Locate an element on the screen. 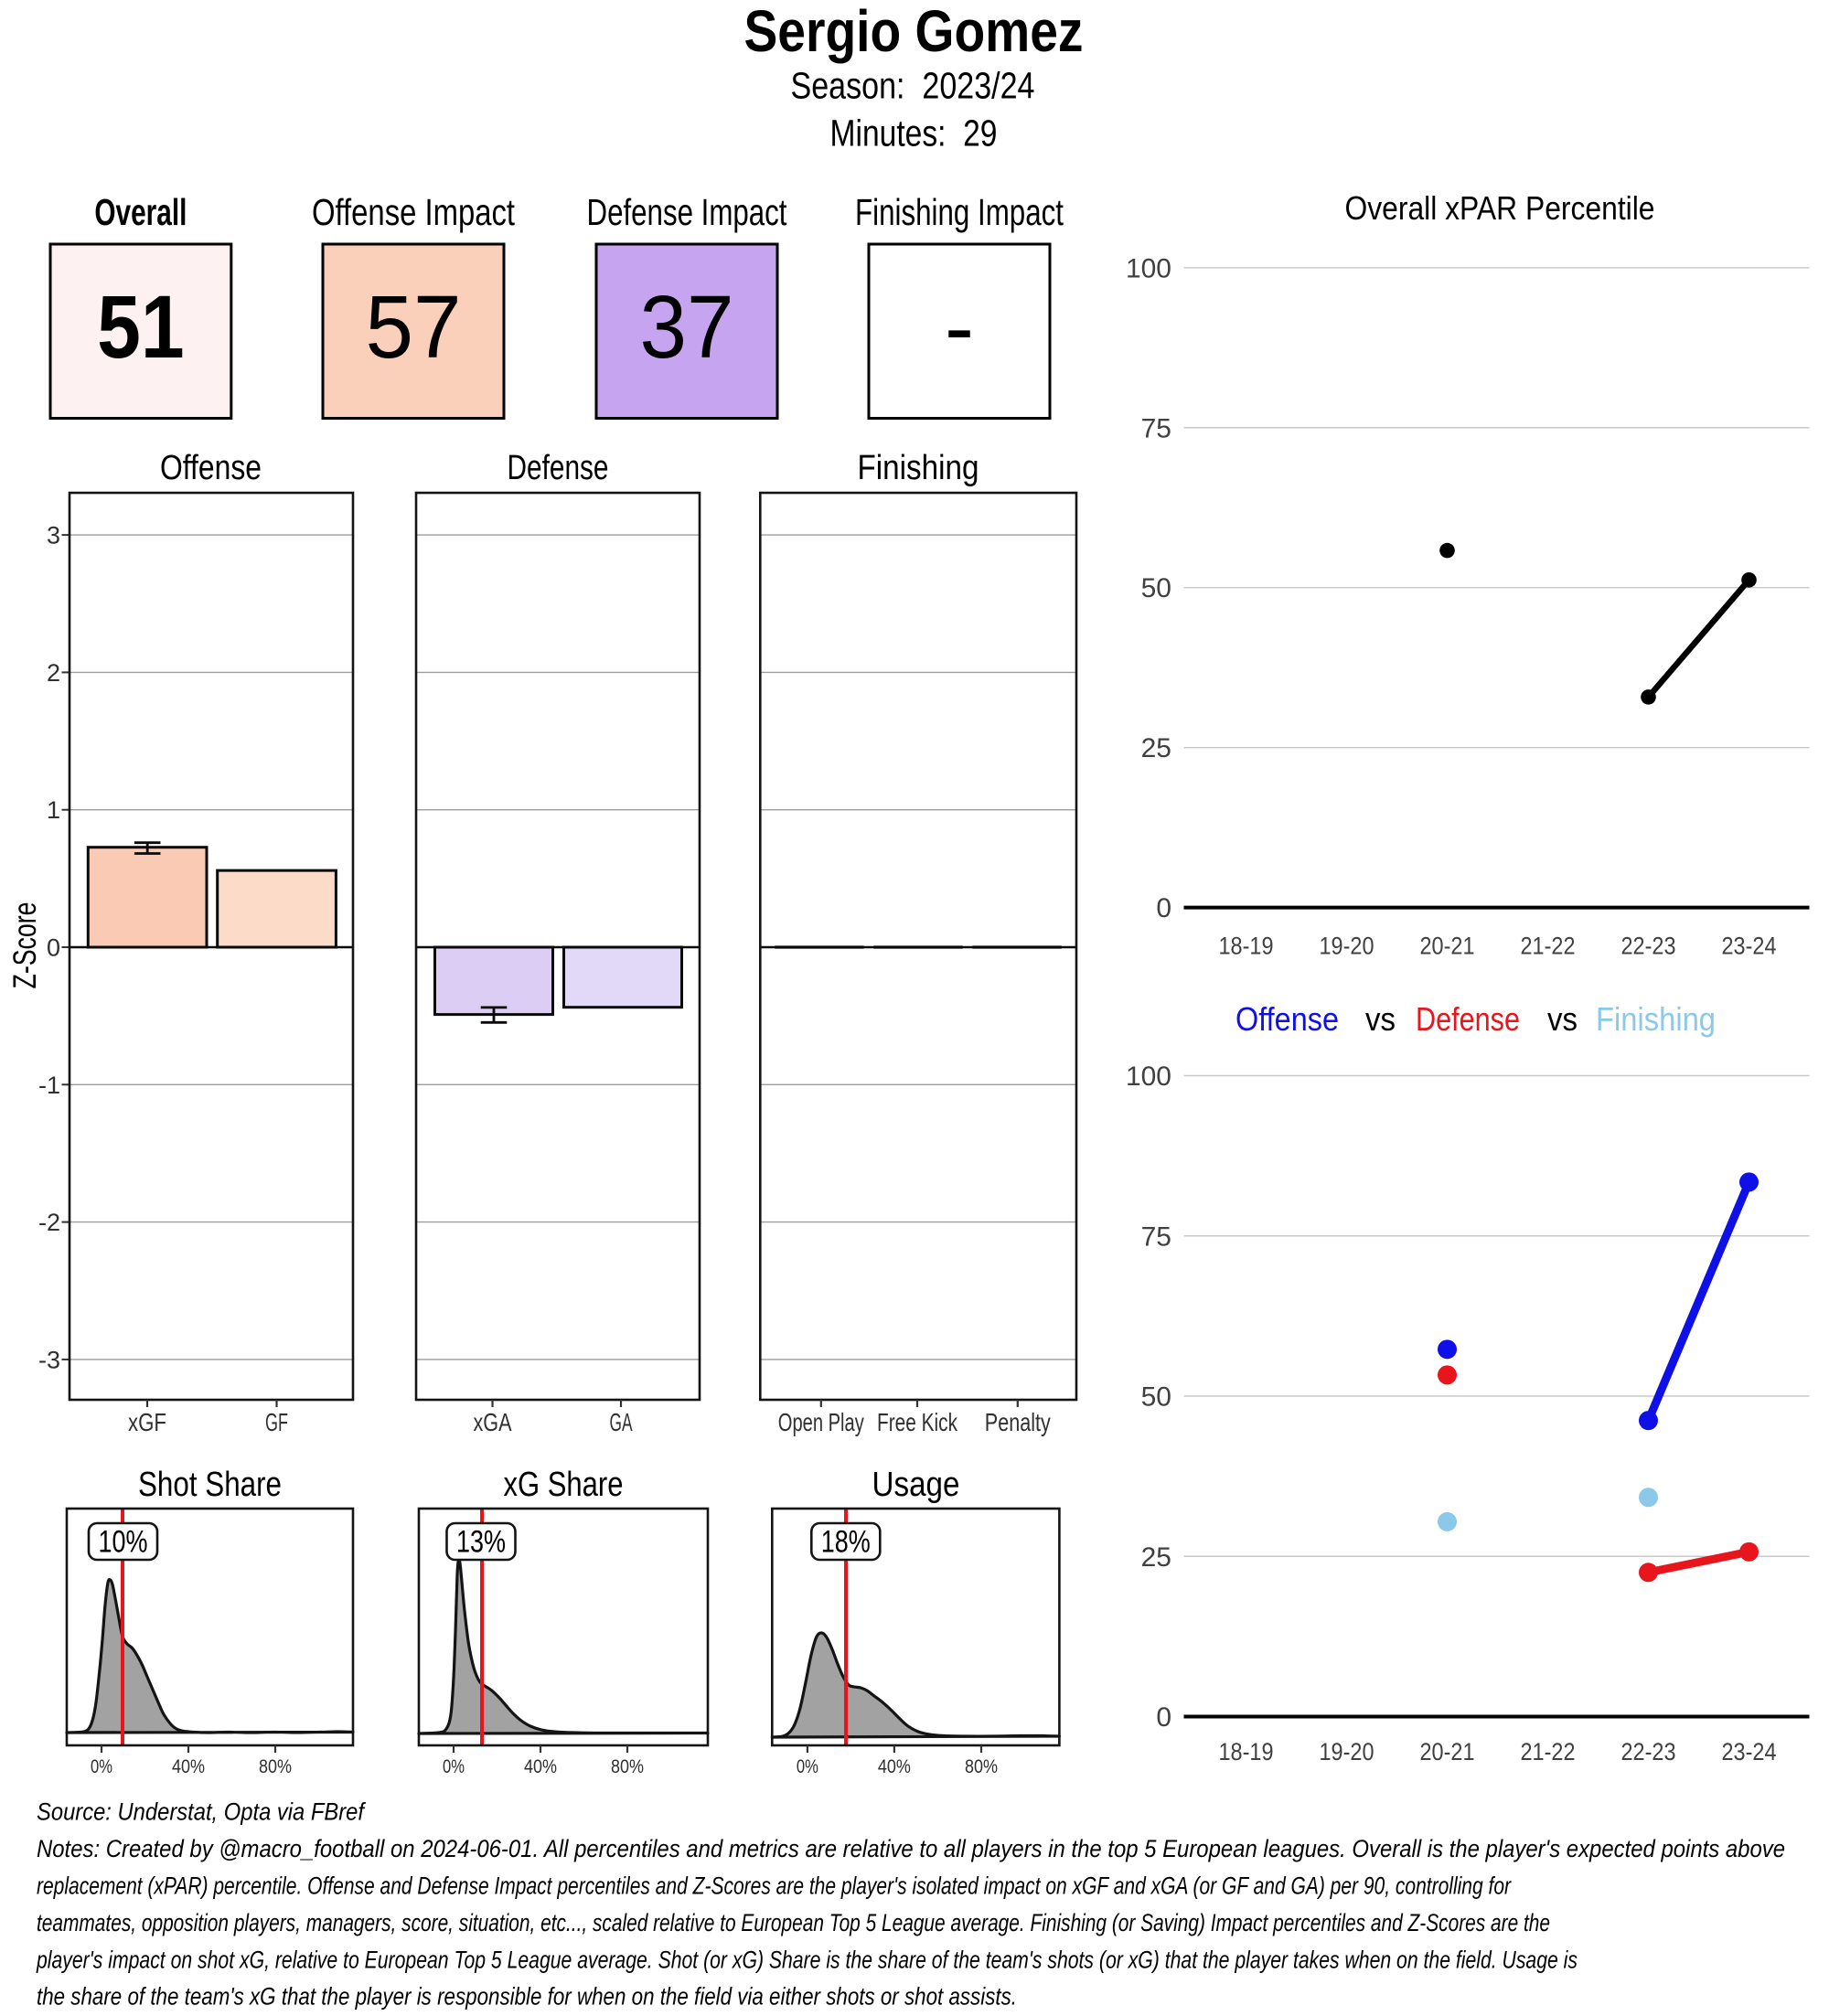  svg-text: GA is located at coordinates (621, 1422).